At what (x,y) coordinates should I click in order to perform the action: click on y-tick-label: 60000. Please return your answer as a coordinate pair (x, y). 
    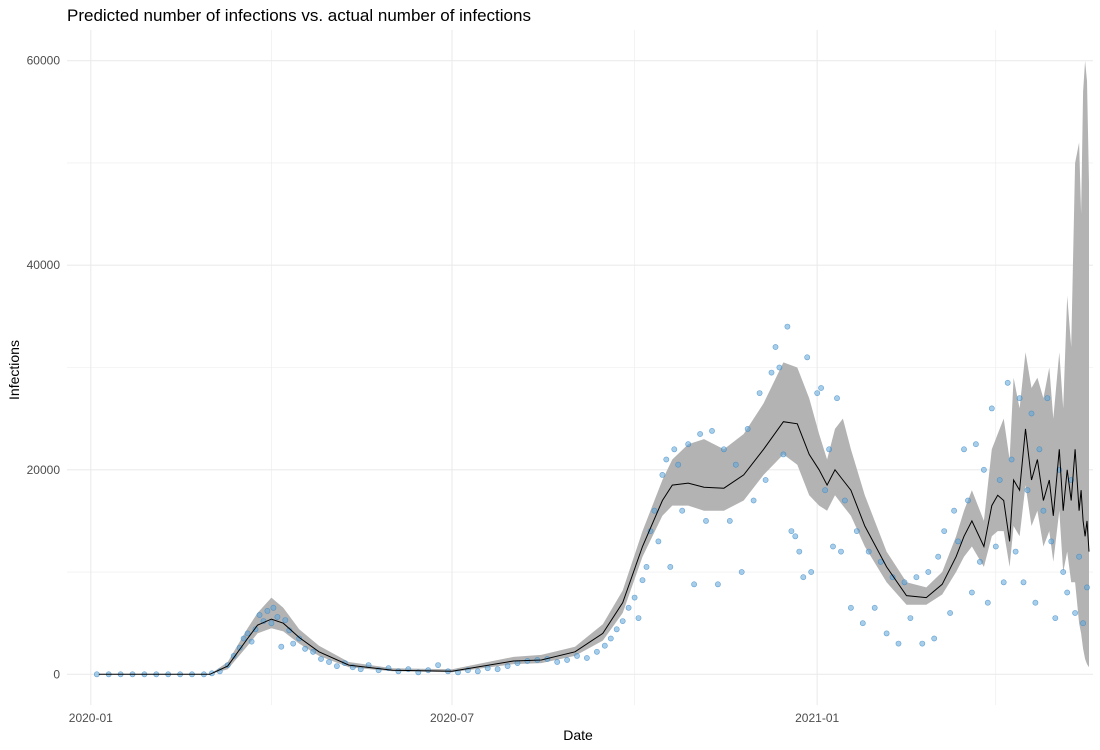
    Looking at the image, I should click on (44, 61).